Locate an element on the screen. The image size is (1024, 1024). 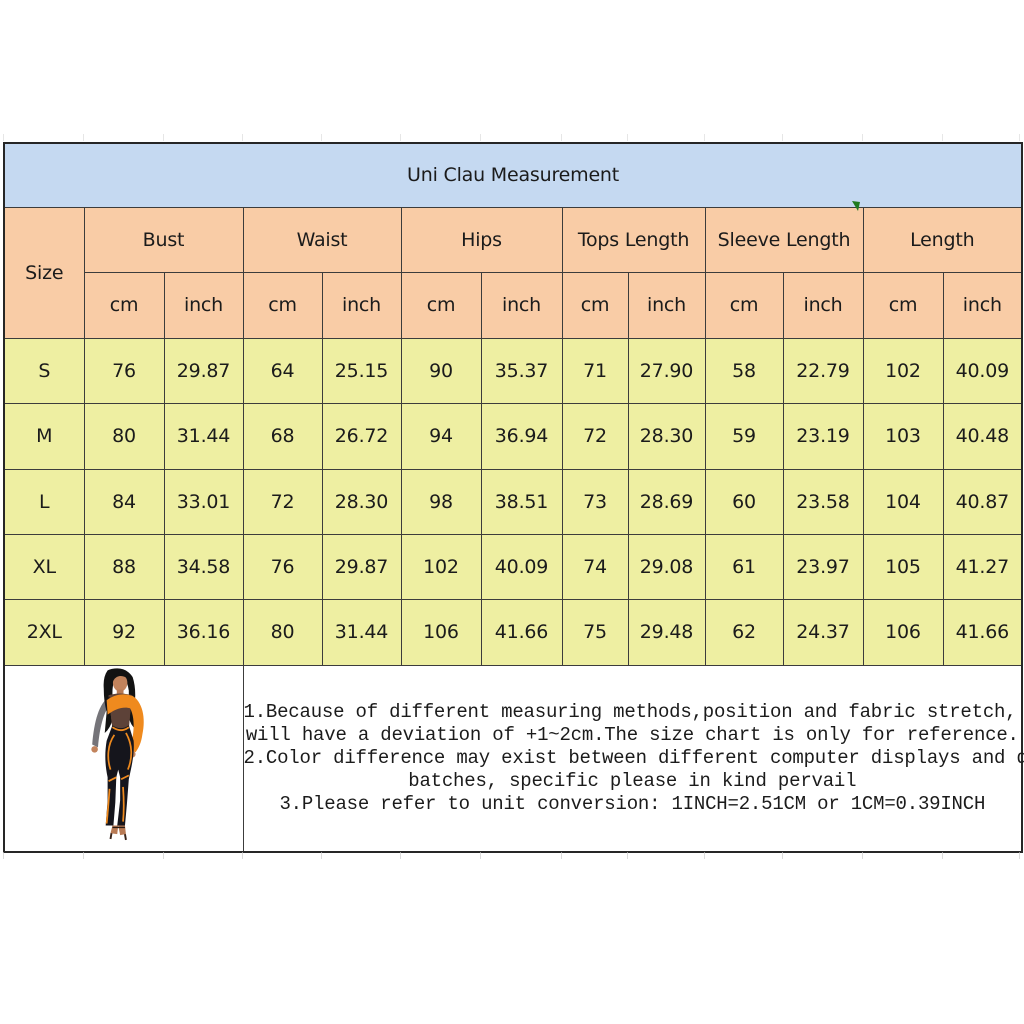
value-cell: 90 is located at coordinates (441, 370).